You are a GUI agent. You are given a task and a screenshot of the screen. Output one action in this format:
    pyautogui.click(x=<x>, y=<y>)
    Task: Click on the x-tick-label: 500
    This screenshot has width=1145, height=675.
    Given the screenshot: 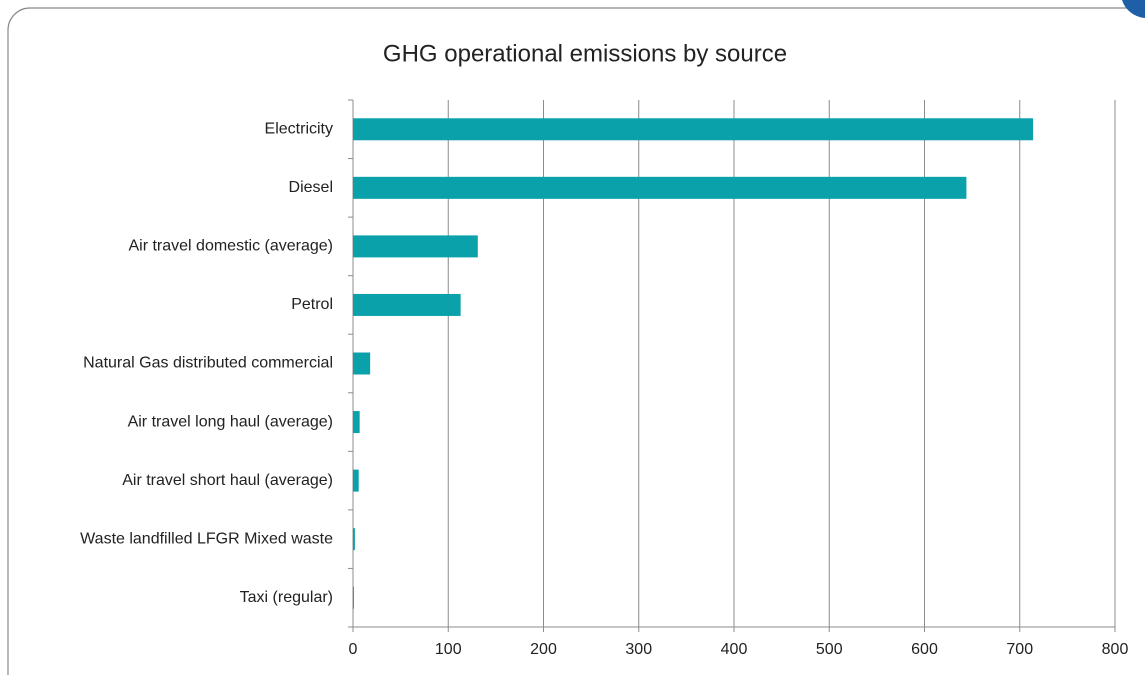 What is the action you would take?
    pyautogui.click(x=829, y=649)
    